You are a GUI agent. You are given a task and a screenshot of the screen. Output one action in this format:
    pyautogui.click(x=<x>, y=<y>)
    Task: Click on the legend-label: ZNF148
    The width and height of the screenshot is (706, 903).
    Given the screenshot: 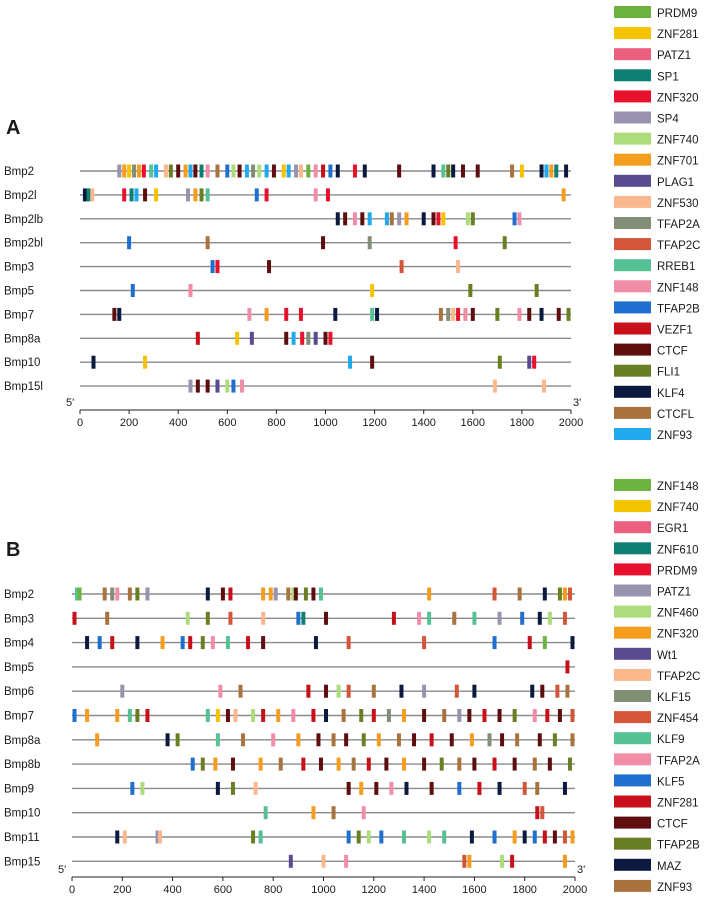 What is the action you would take?
    pyautogui.click(x=678, y=487)
    